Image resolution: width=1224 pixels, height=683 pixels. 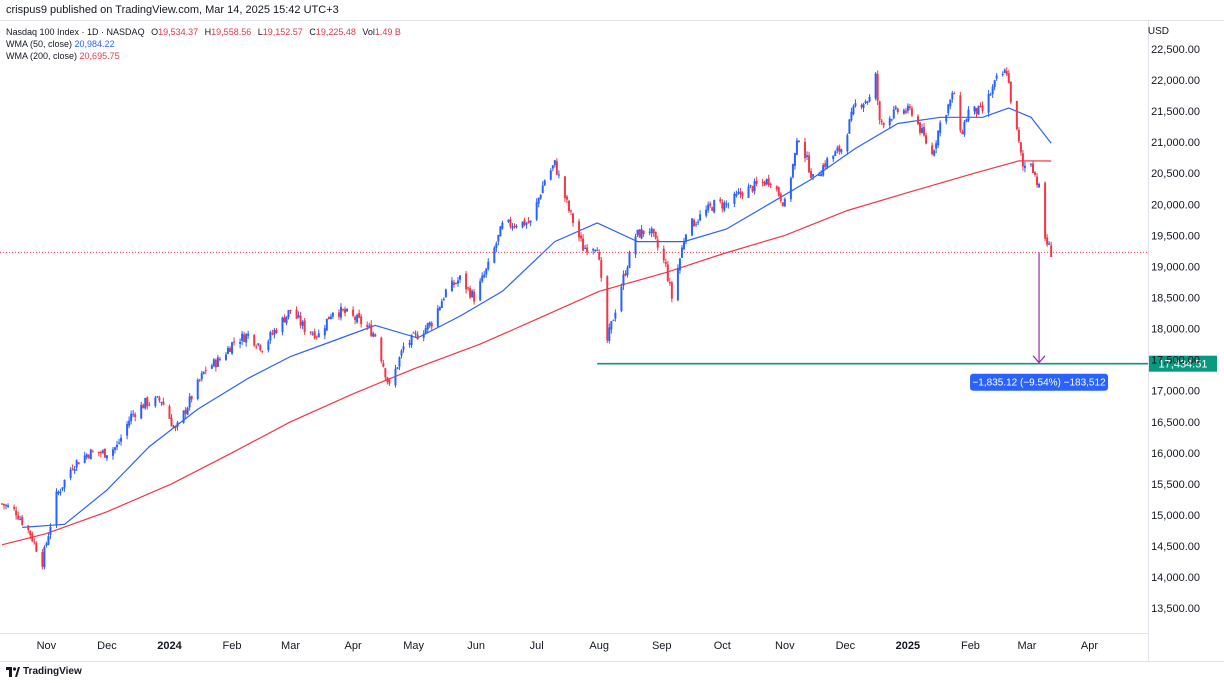 What do you see at coordinates (1039, 382) in the screenshot?
I see `measure-label-box` at bounding box center [1039, 382].